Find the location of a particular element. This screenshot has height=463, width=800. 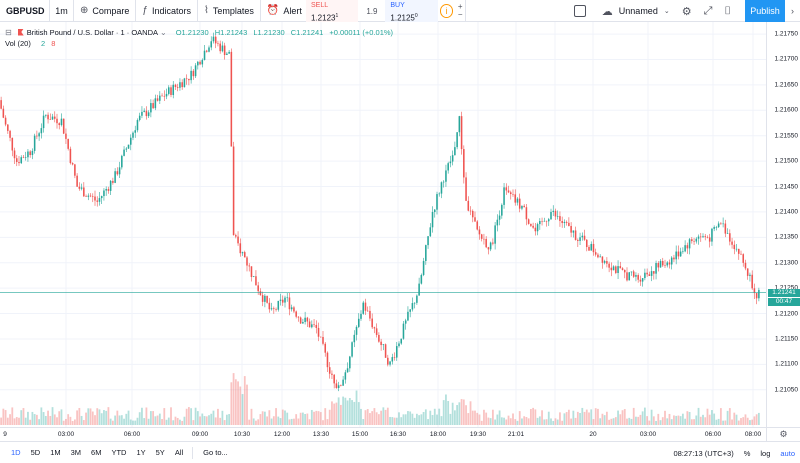

range-button-1y: 1Y is located at coordinates (141, 452).